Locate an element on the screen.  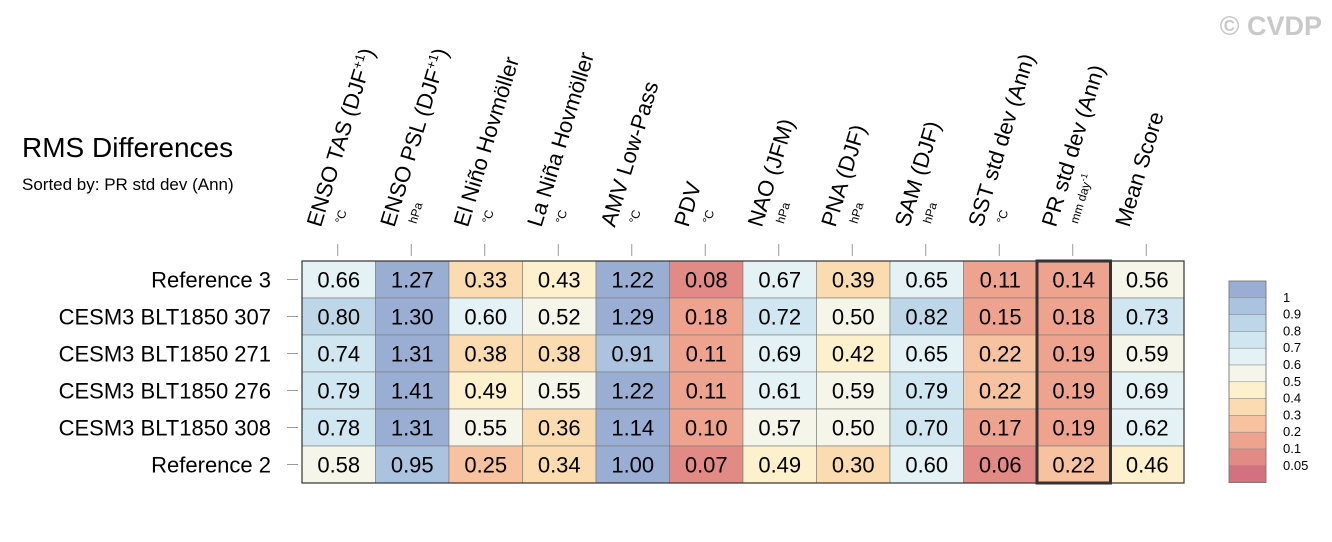
cell-value-label: 0.61 is located at coordinates (779, 391).